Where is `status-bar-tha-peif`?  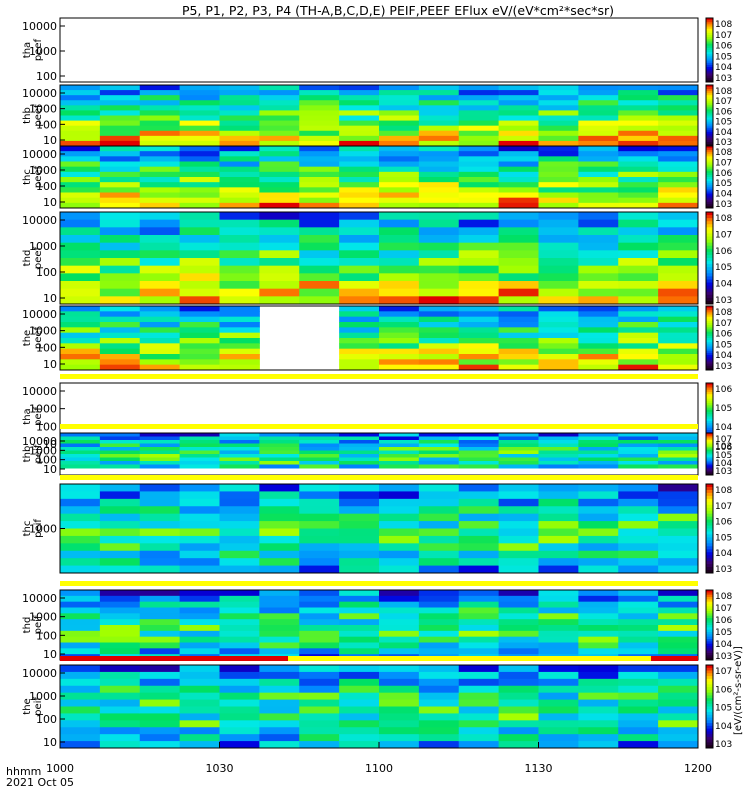
status-bar-tha-peif is located at coordinates (379, 376).